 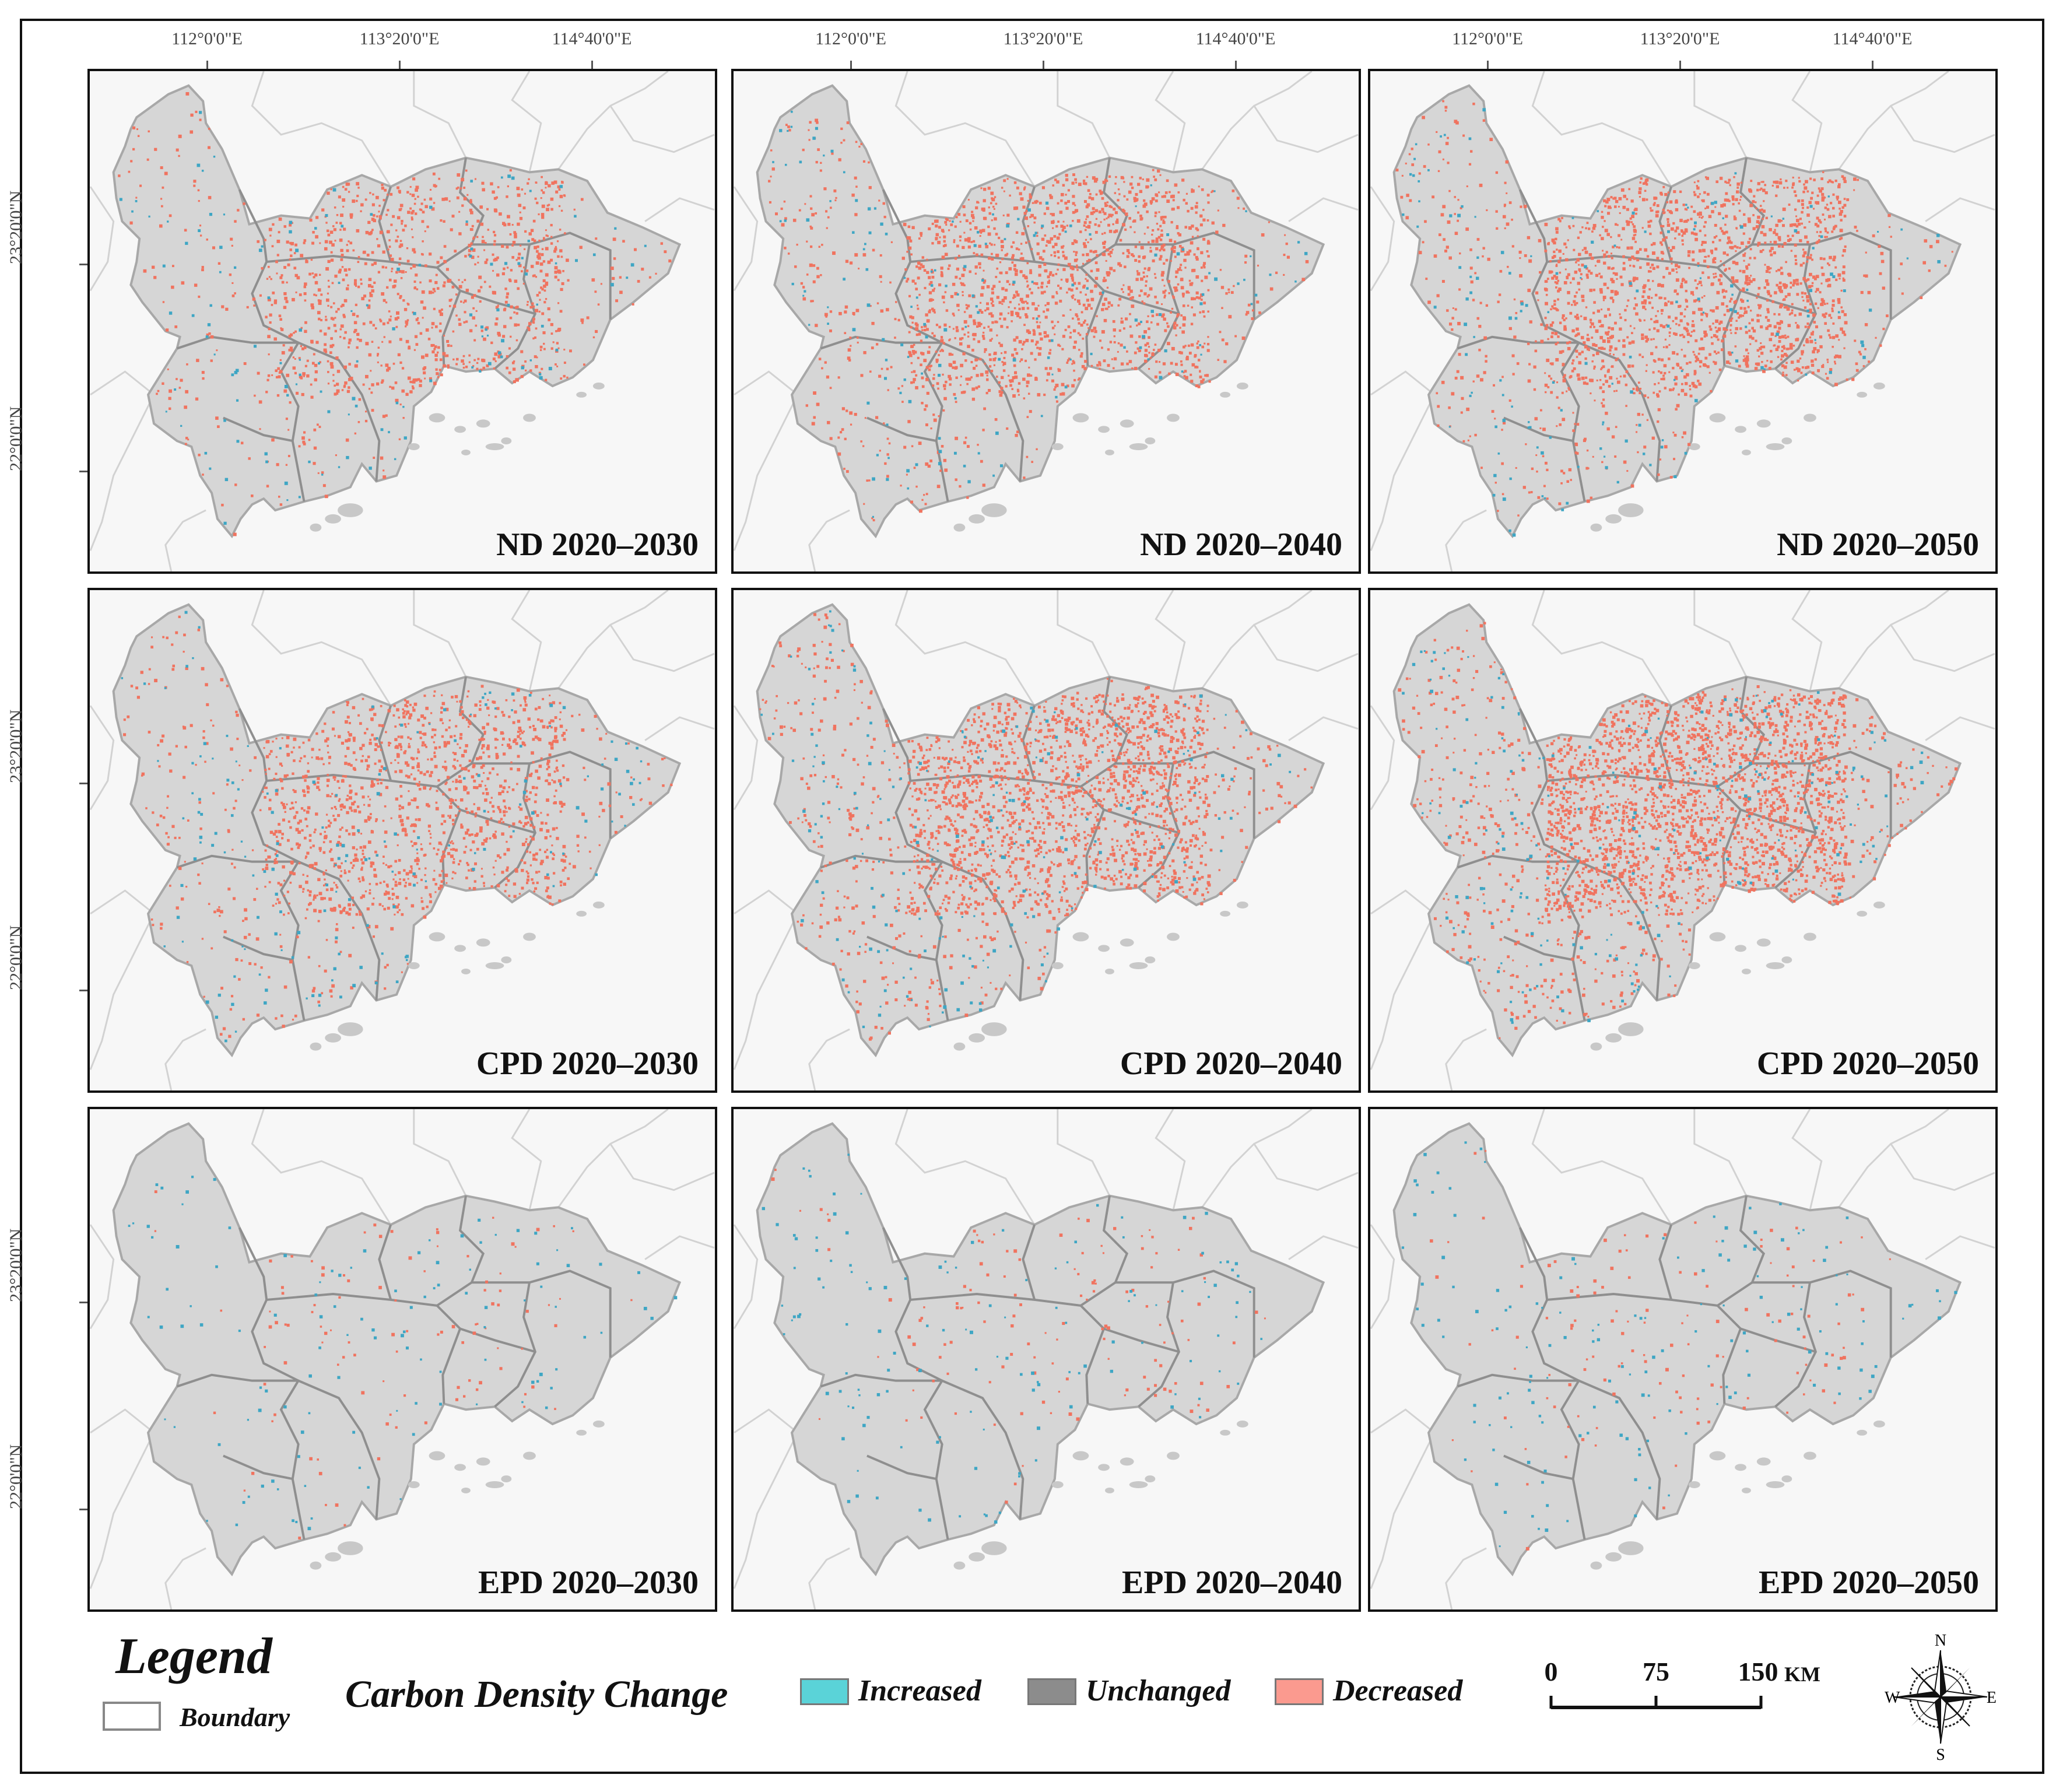 What do you see at coordinates (1679, 1691) in the screenshot?
I see `scale-bar: 0 75 150 KM` at bounding box center [1679, 1691].